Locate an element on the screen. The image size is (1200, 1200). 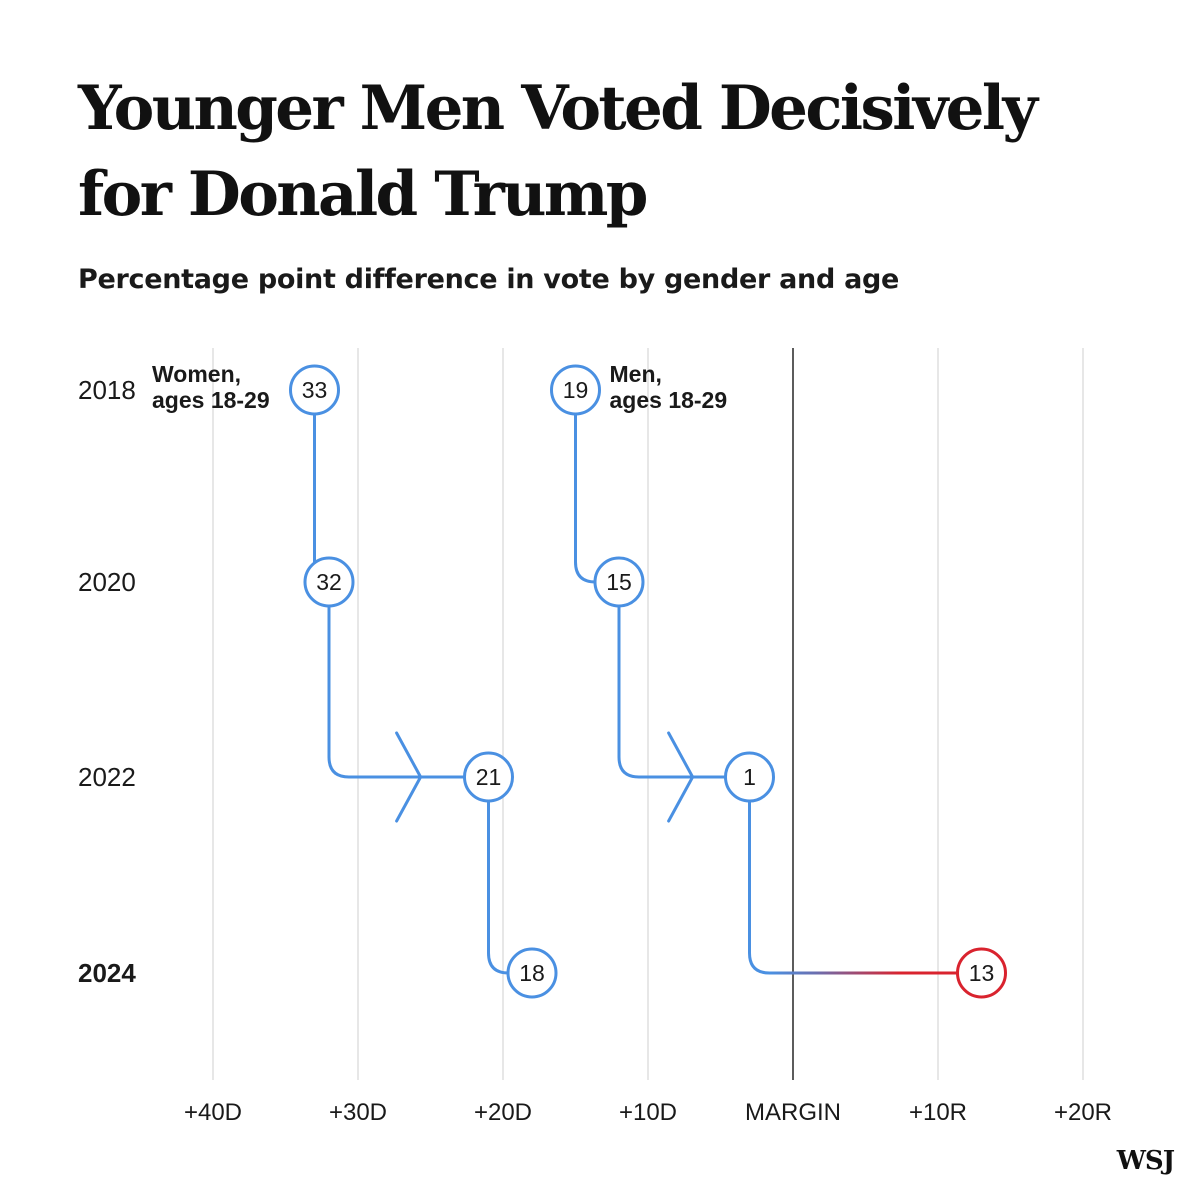
data-label: 32 is located at coordinates (329, 582).